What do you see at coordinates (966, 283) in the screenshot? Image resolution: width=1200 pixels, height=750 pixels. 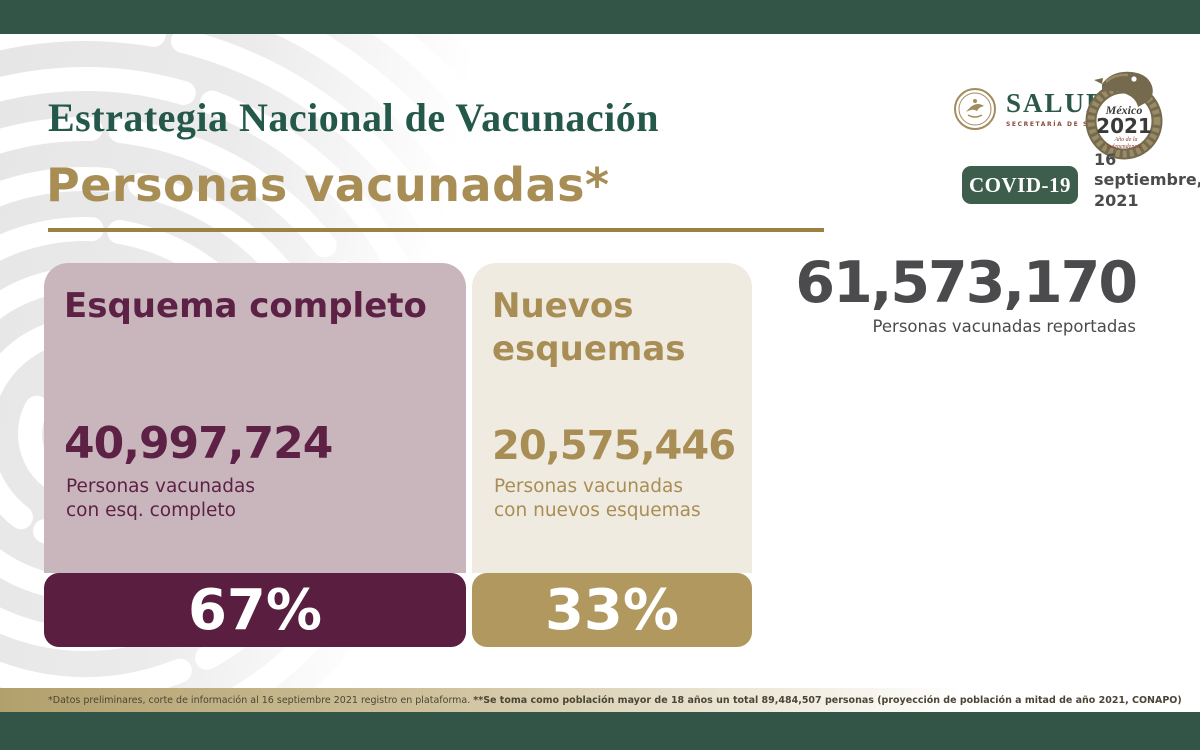 I see `total-vaccinated-value: 61,573,170` at bounding box center [966, 283].